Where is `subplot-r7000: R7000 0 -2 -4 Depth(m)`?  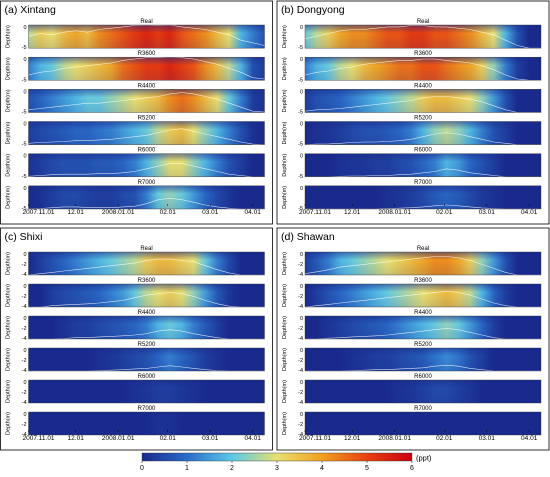
subplot-r7000: R7000 0 -2 -4 Depth(m) is located at coordinates (135, 422).